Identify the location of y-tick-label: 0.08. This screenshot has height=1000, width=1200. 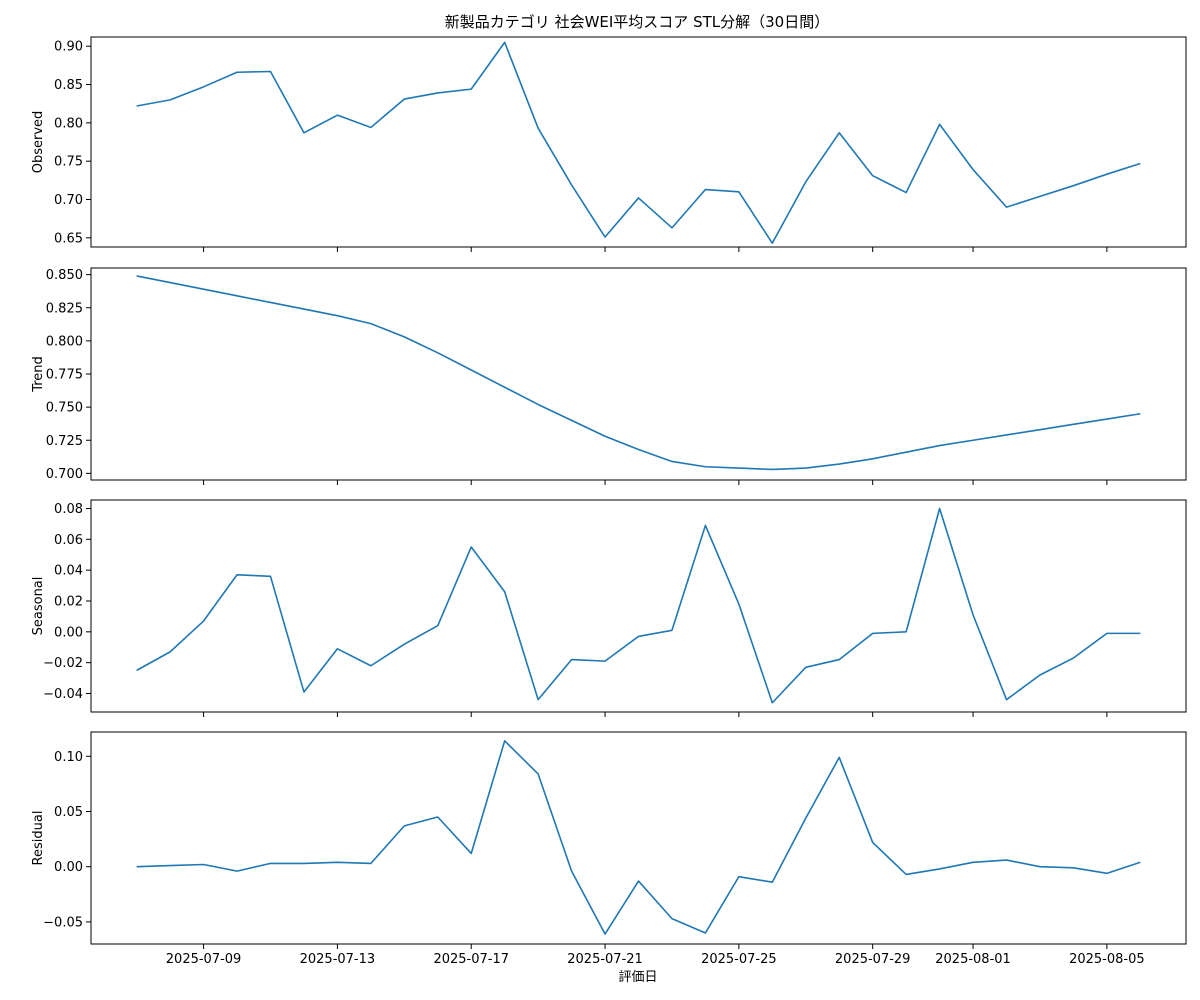
(68, 509).